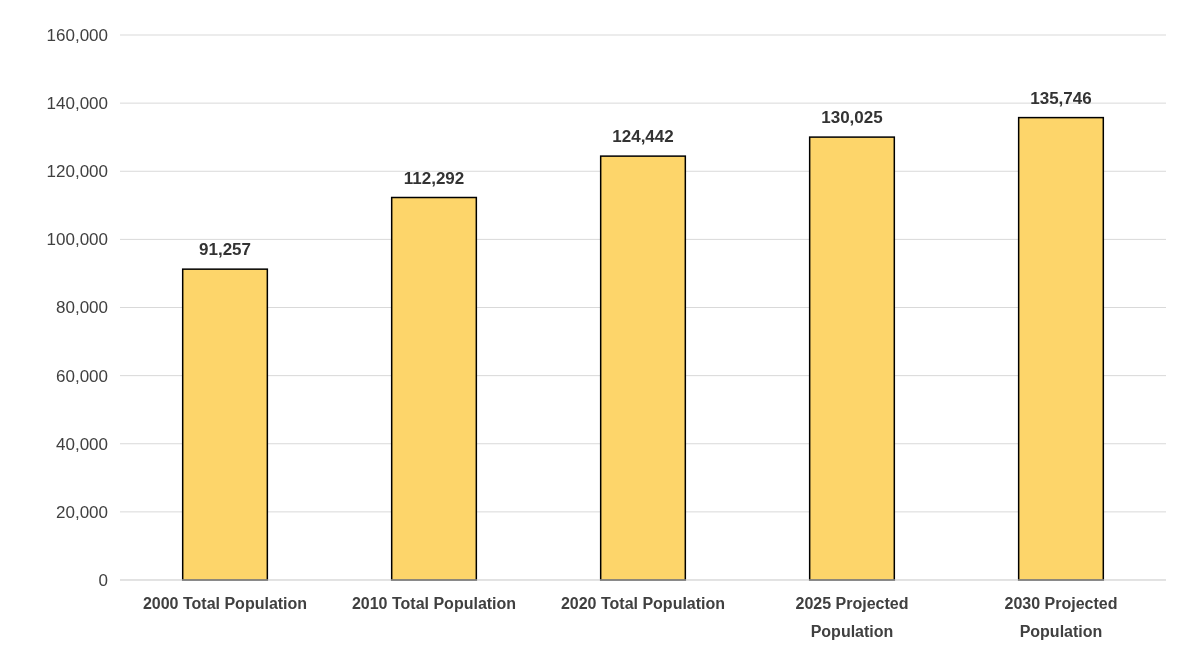 The height and width of the screenshot is (663, 1184). I want to click on y-tick-label: 0, so click(103, 580).